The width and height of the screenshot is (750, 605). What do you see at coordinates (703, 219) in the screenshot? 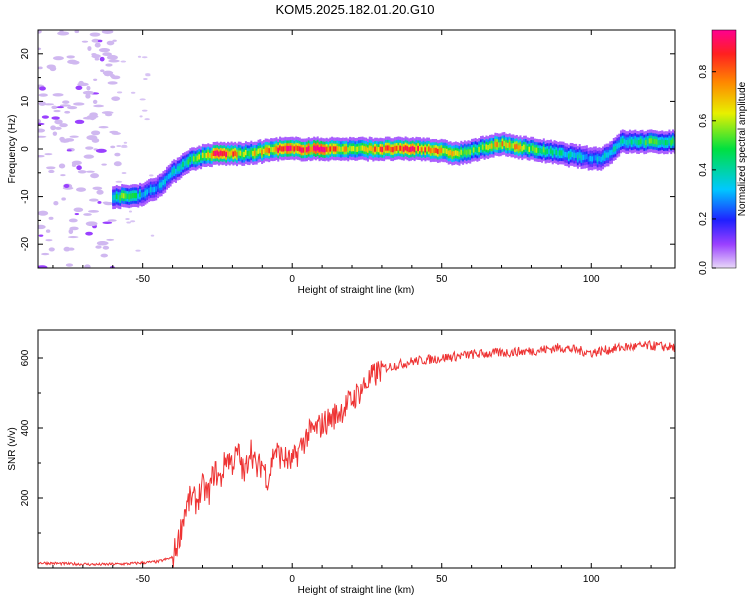
I see `colorbar-tick-label: 0.2` at bounding box center [703, 219].